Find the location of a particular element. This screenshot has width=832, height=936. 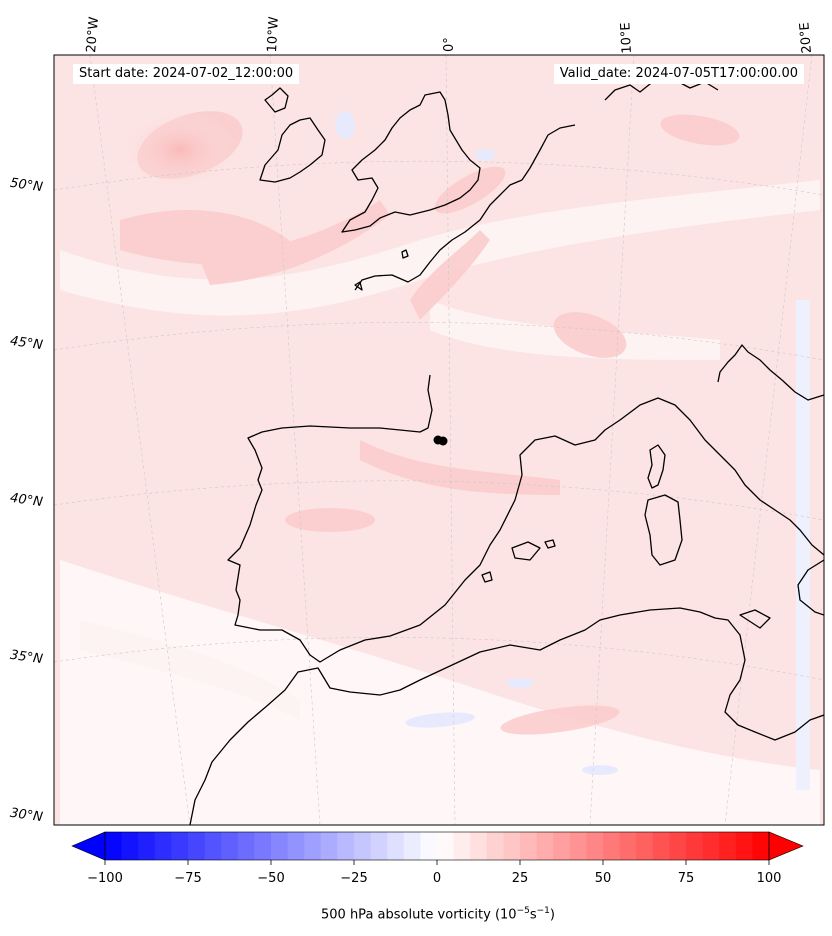

colorbar-tick-label: 25 is located at coordinates (520, 878).